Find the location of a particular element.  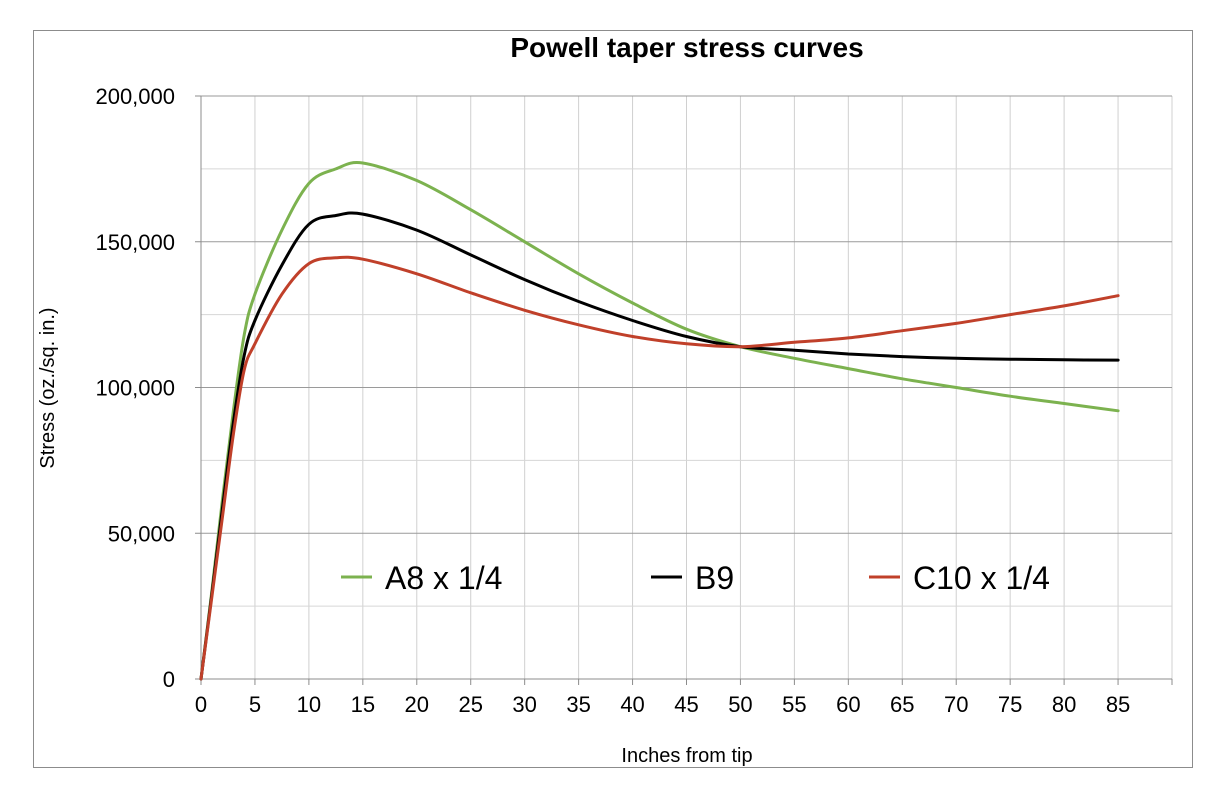

legend-label-a8-x-1-4: A8 x 1/4 is located at coordinates (443, 578).